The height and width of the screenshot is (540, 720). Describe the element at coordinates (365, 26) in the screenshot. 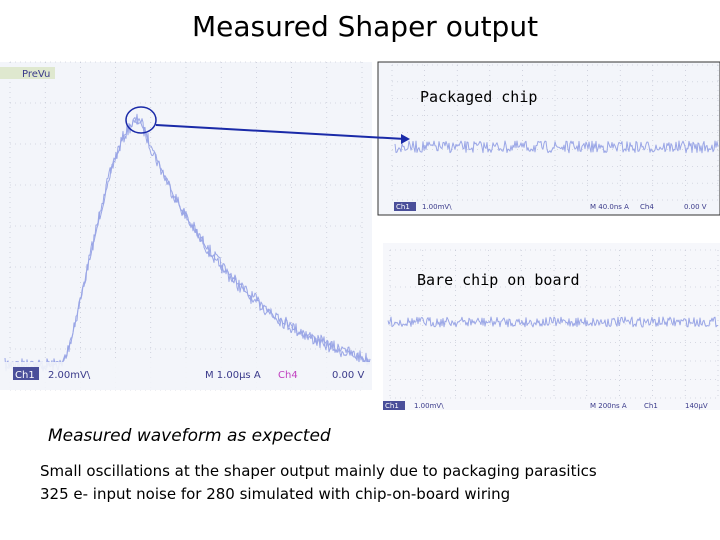

I see `title: Measured Shaper output` at that location.